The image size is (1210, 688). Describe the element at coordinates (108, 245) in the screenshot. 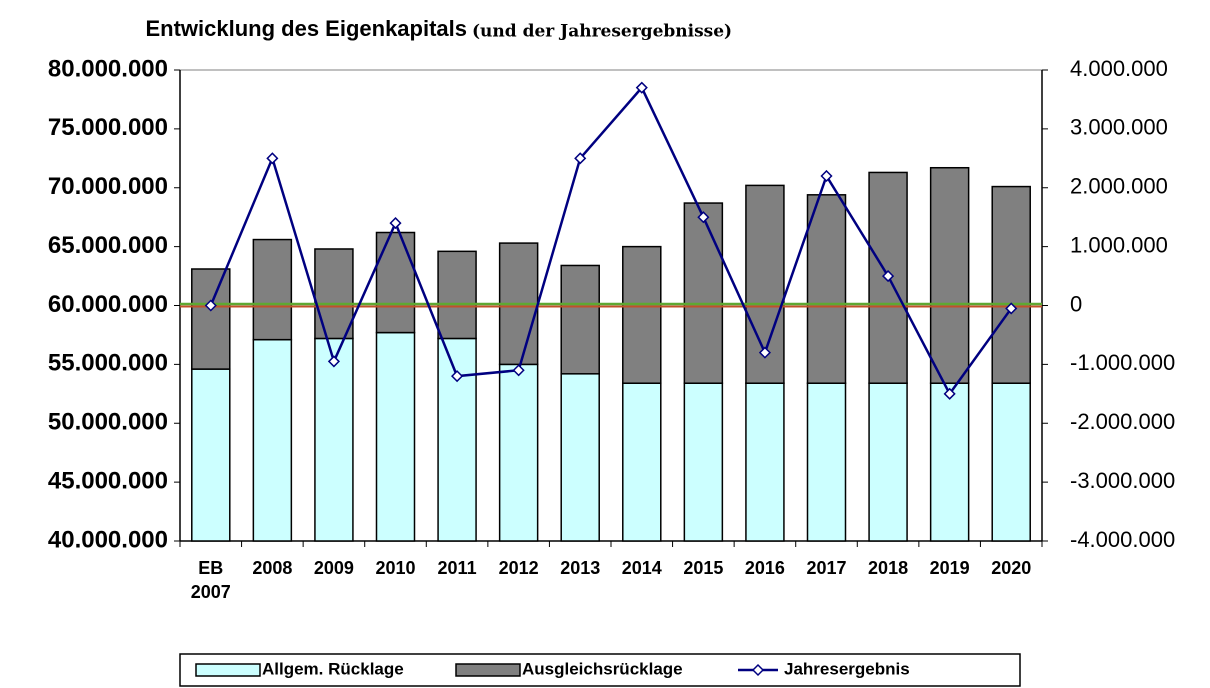

I see `y-tick-label: 65.000.000` at that location.